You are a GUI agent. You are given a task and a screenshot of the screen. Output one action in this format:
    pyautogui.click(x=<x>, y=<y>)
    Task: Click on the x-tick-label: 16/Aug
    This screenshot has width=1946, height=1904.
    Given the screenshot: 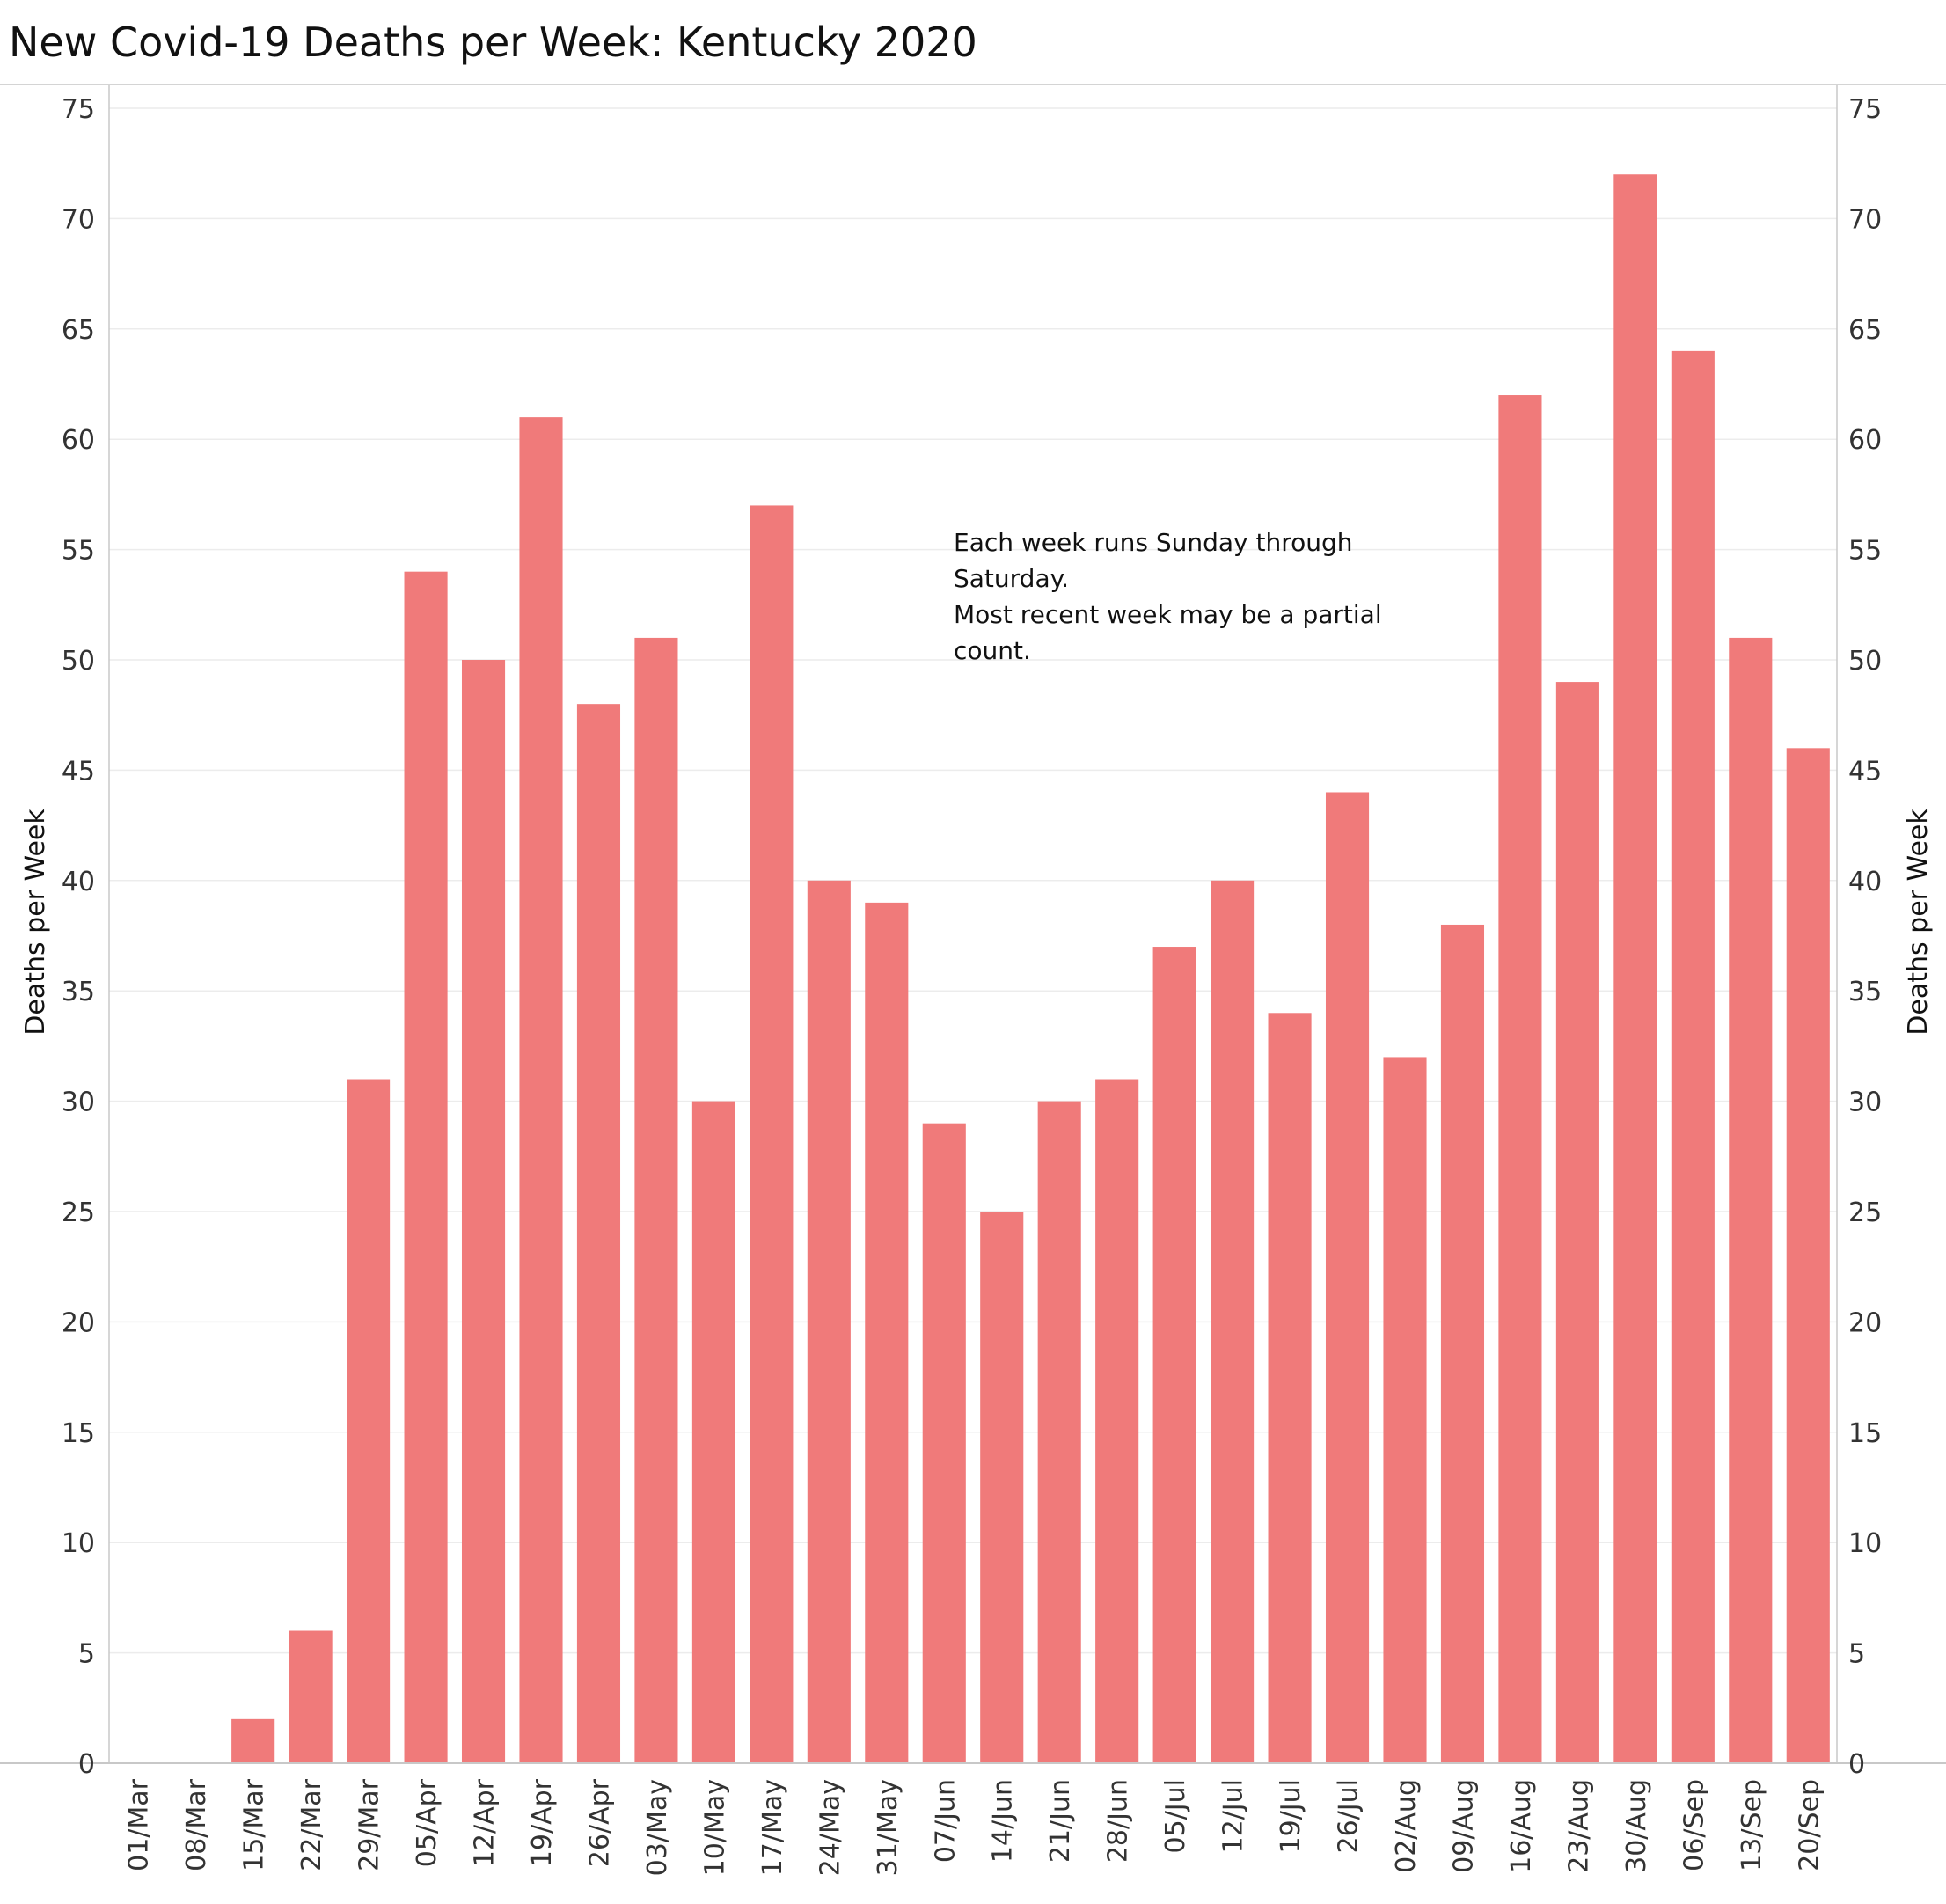 What is the action you would take?
    pyautogui.click(x=1521, y=1826)
    